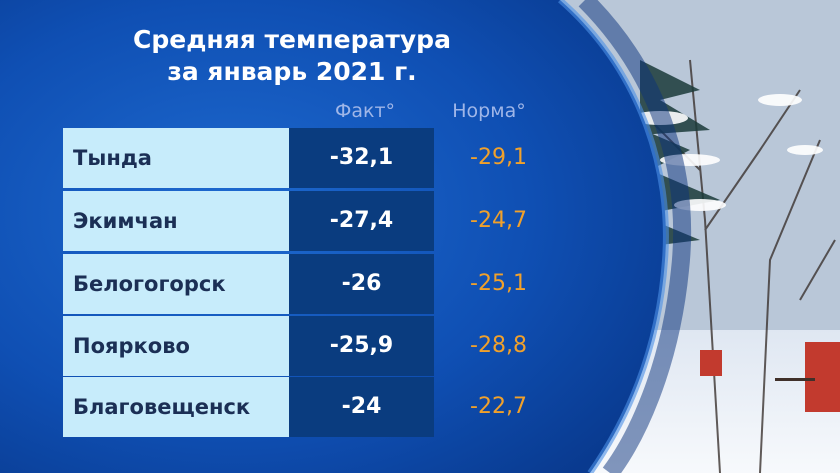 Image resolution: width=840 pixels, height=473 pixels. I want to click on city-cell: Экимчан, so click(176, 221).